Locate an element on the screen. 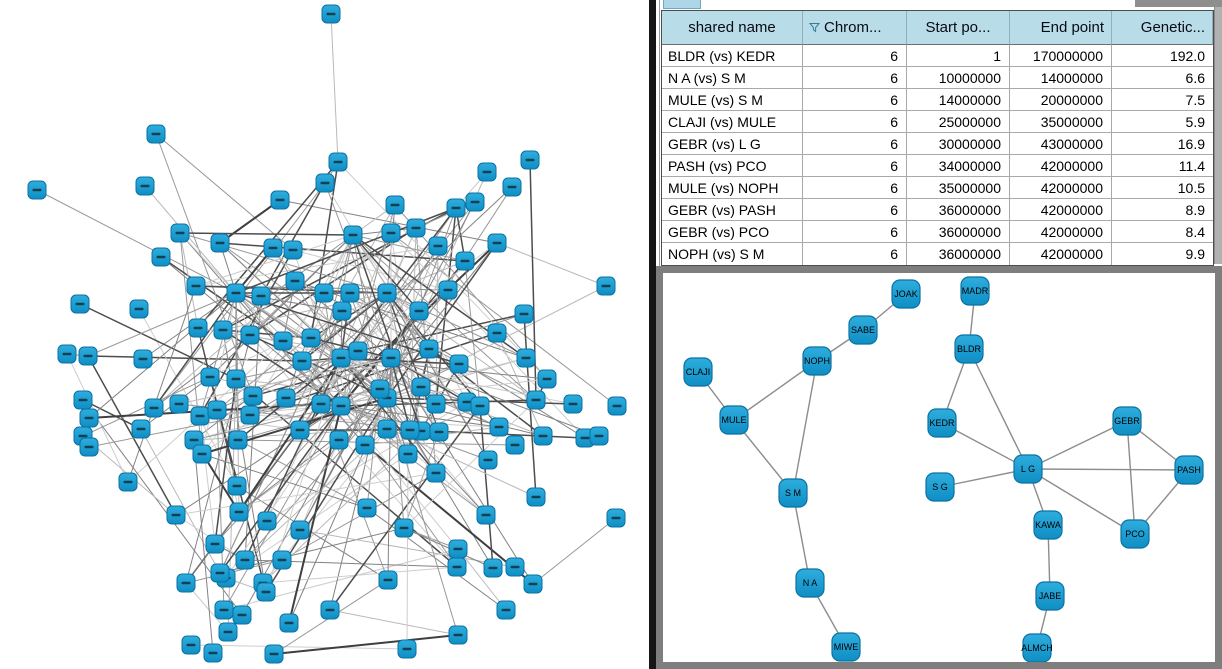  table-cell: CLAJI (vs) MULE is located at coordinates (732, 122).